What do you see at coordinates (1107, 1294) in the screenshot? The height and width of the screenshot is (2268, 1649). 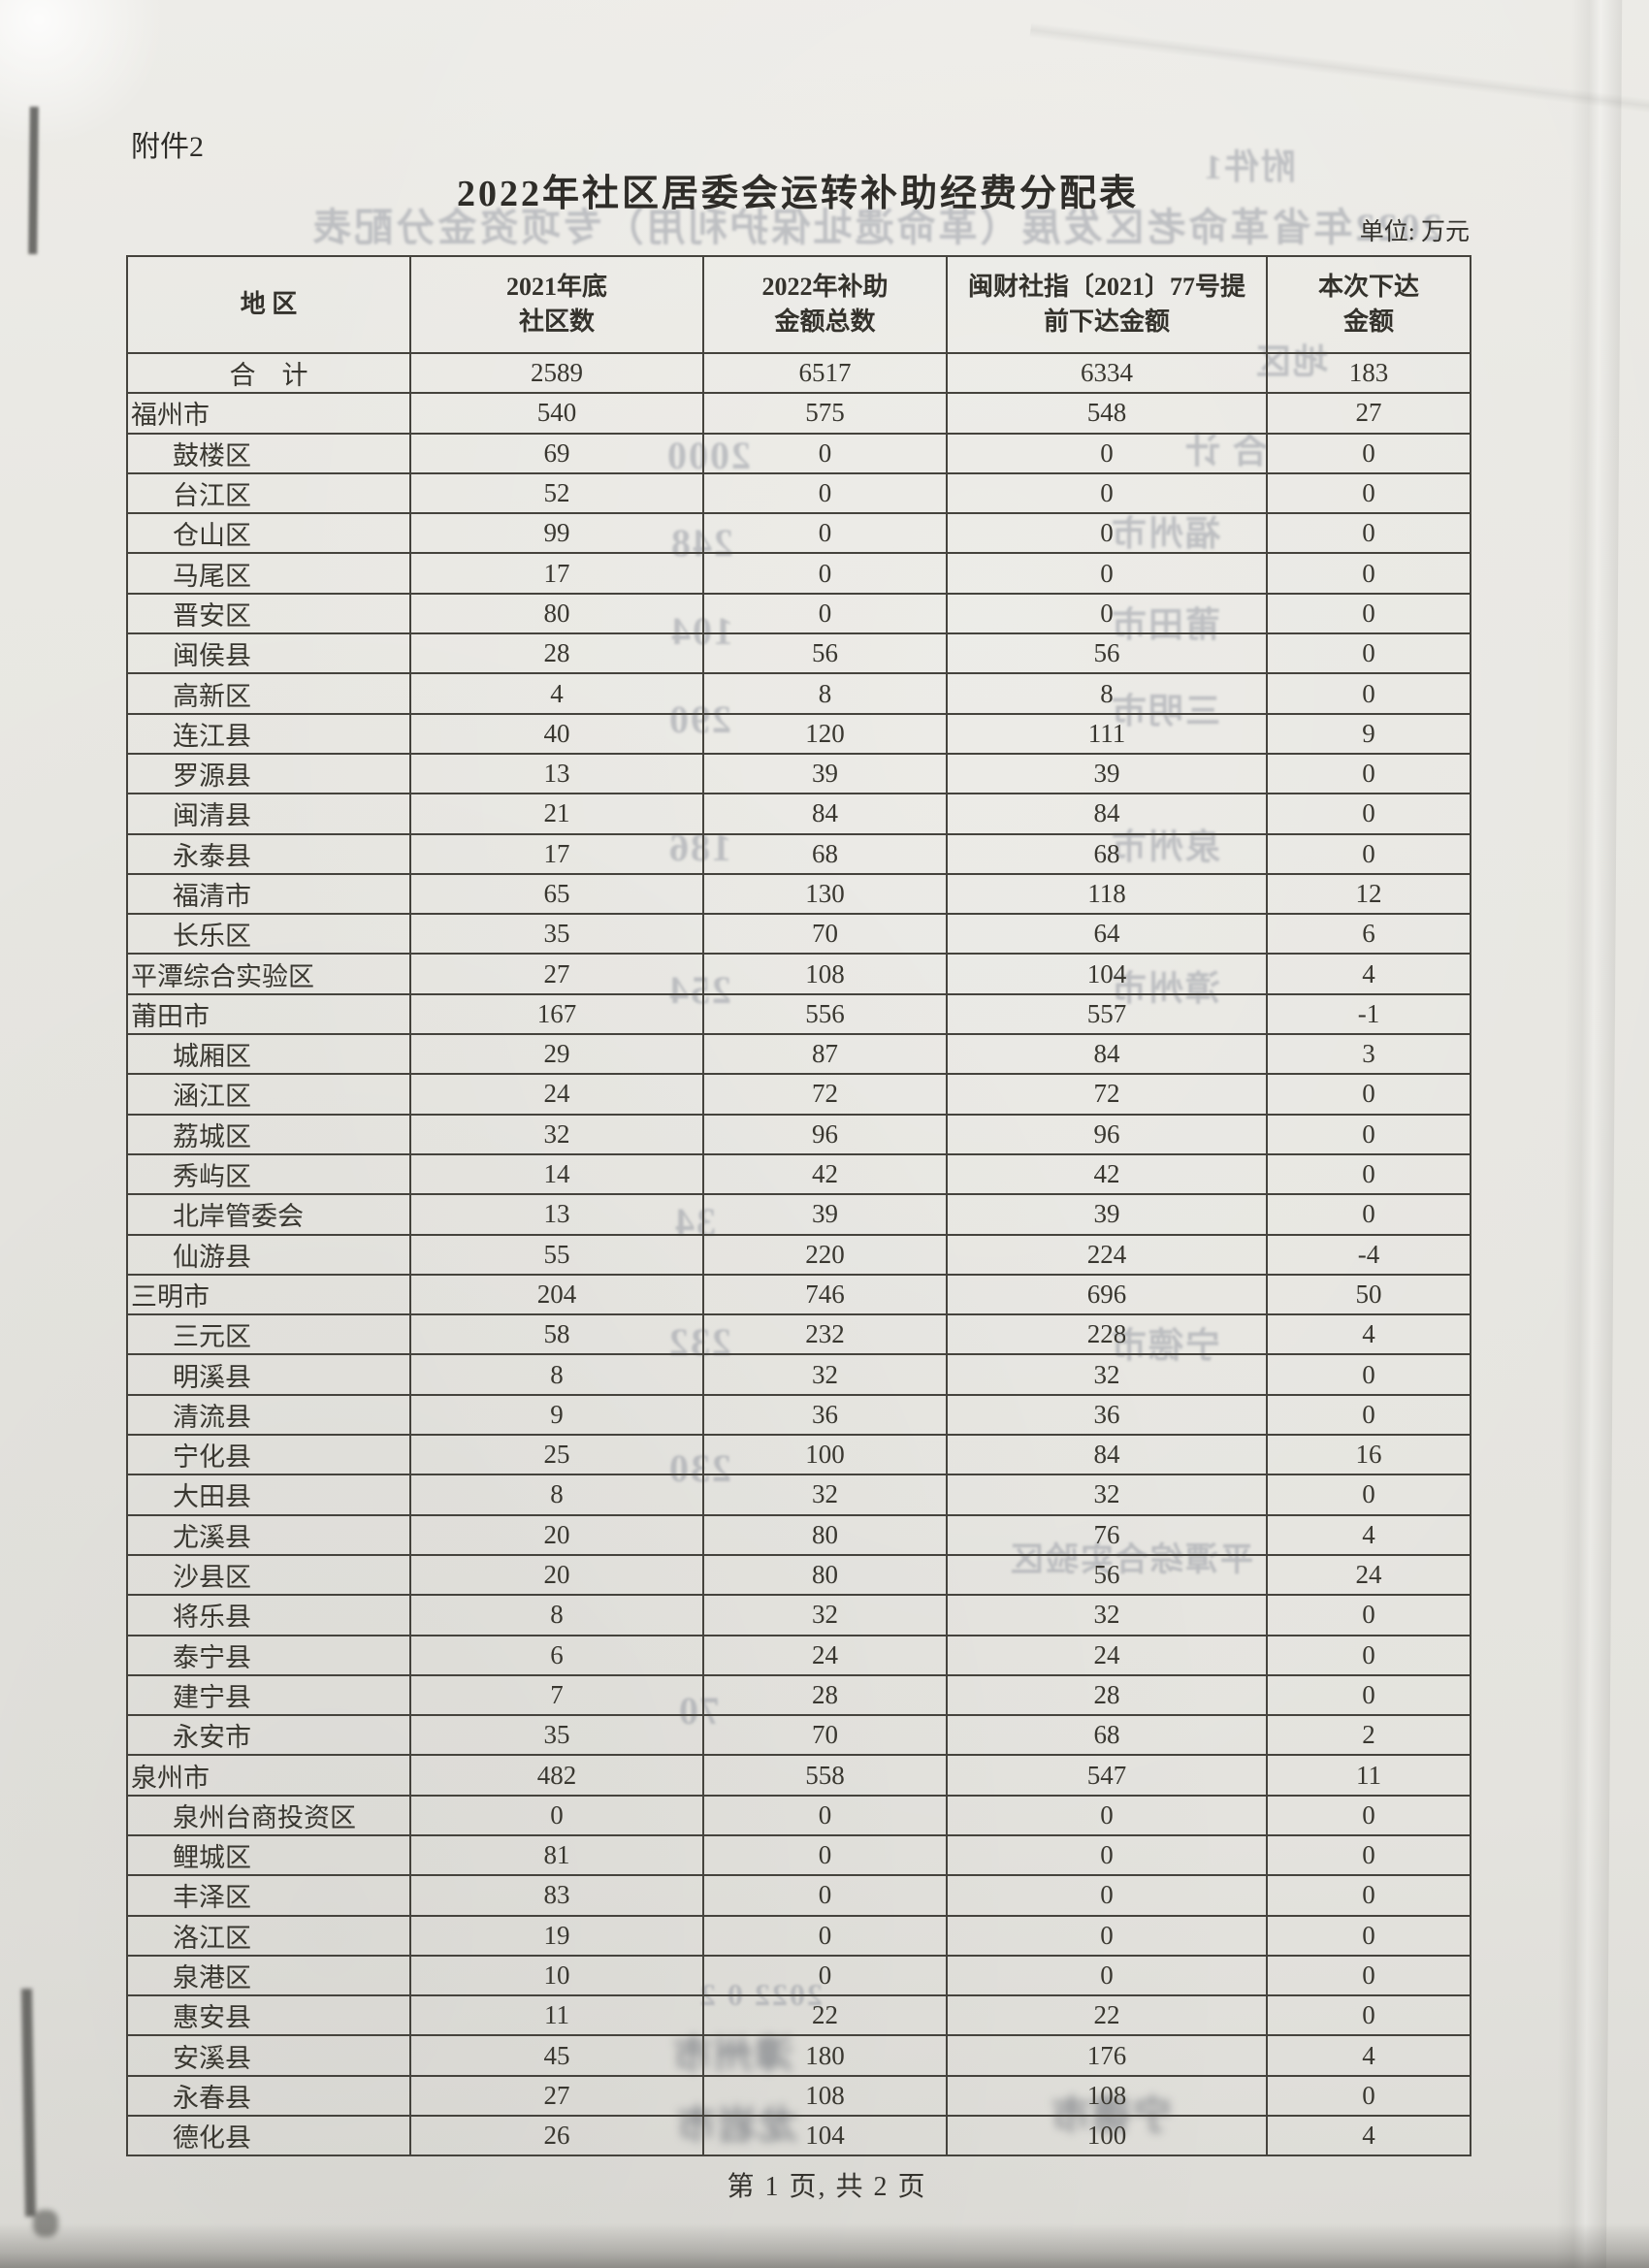 I see `value-cell: 696` at bounding box center [1107, 1294].